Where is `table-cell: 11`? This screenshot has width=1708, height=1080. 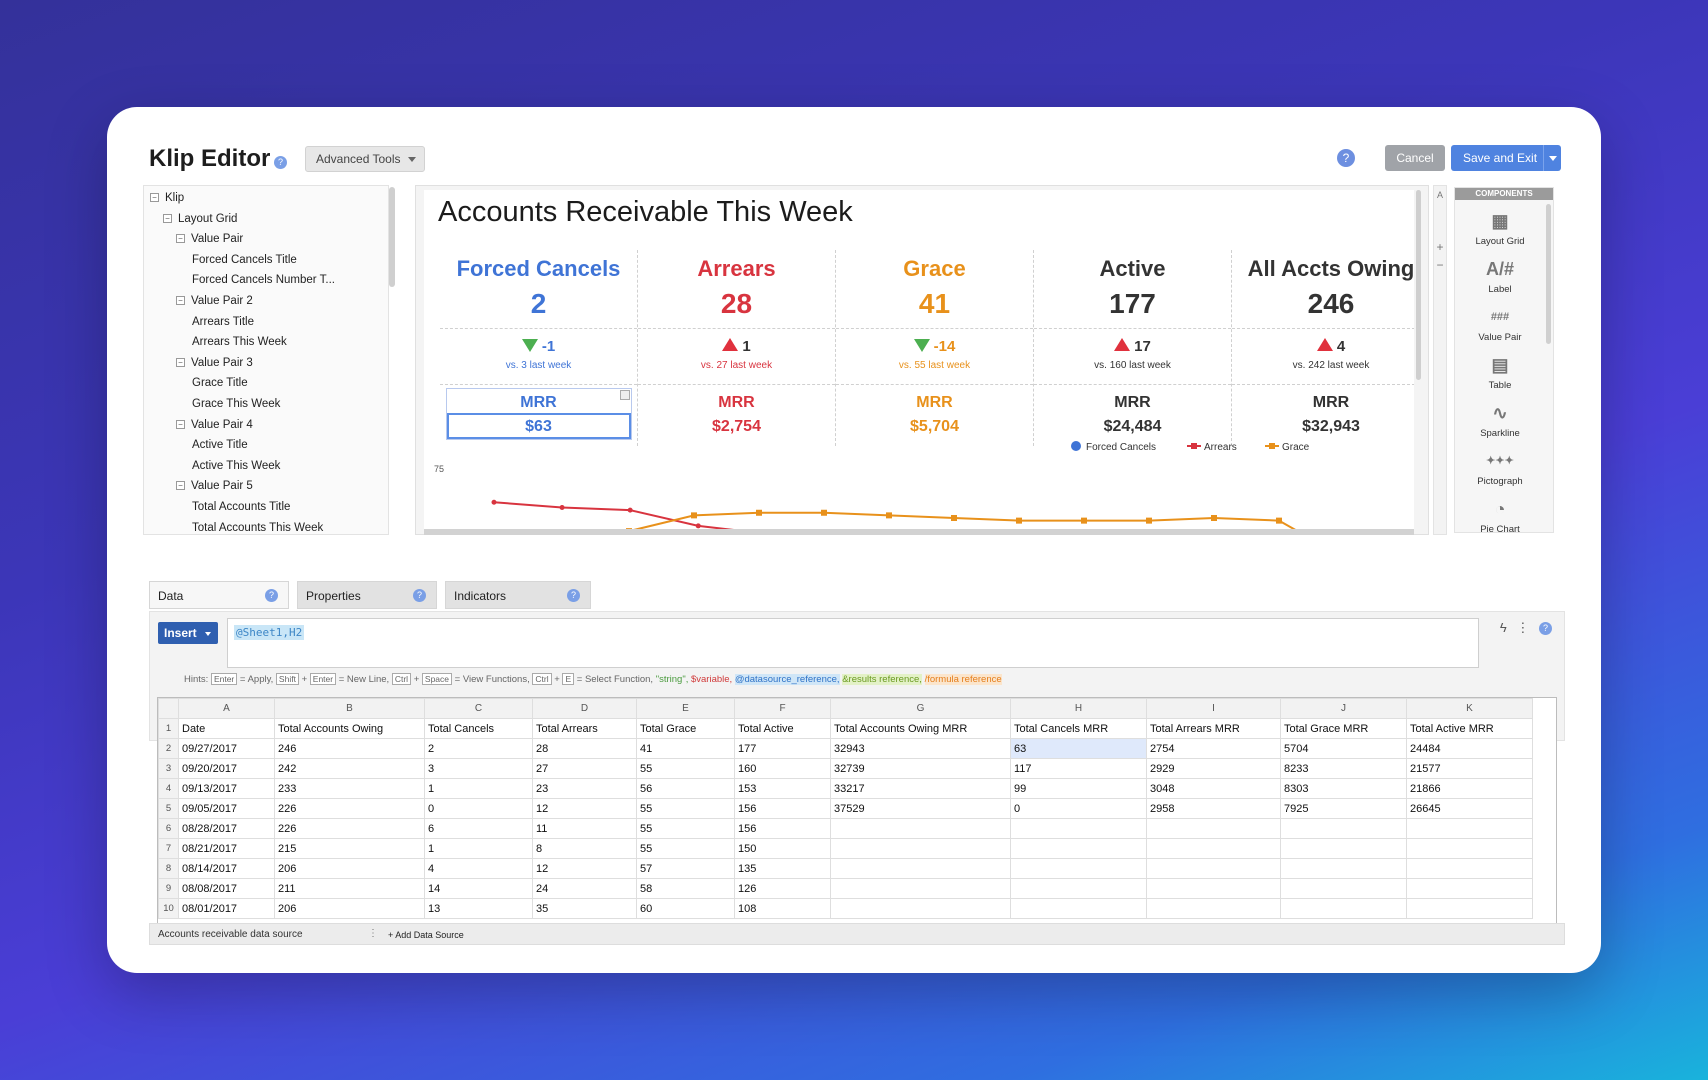 table-cell: 11 is located at coordinates (584, 828).